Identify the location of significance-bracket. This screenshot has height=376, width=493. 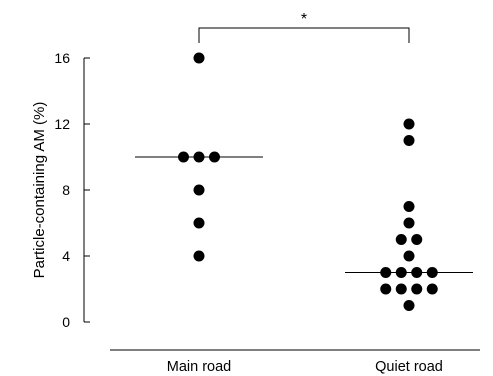
(304, 35).